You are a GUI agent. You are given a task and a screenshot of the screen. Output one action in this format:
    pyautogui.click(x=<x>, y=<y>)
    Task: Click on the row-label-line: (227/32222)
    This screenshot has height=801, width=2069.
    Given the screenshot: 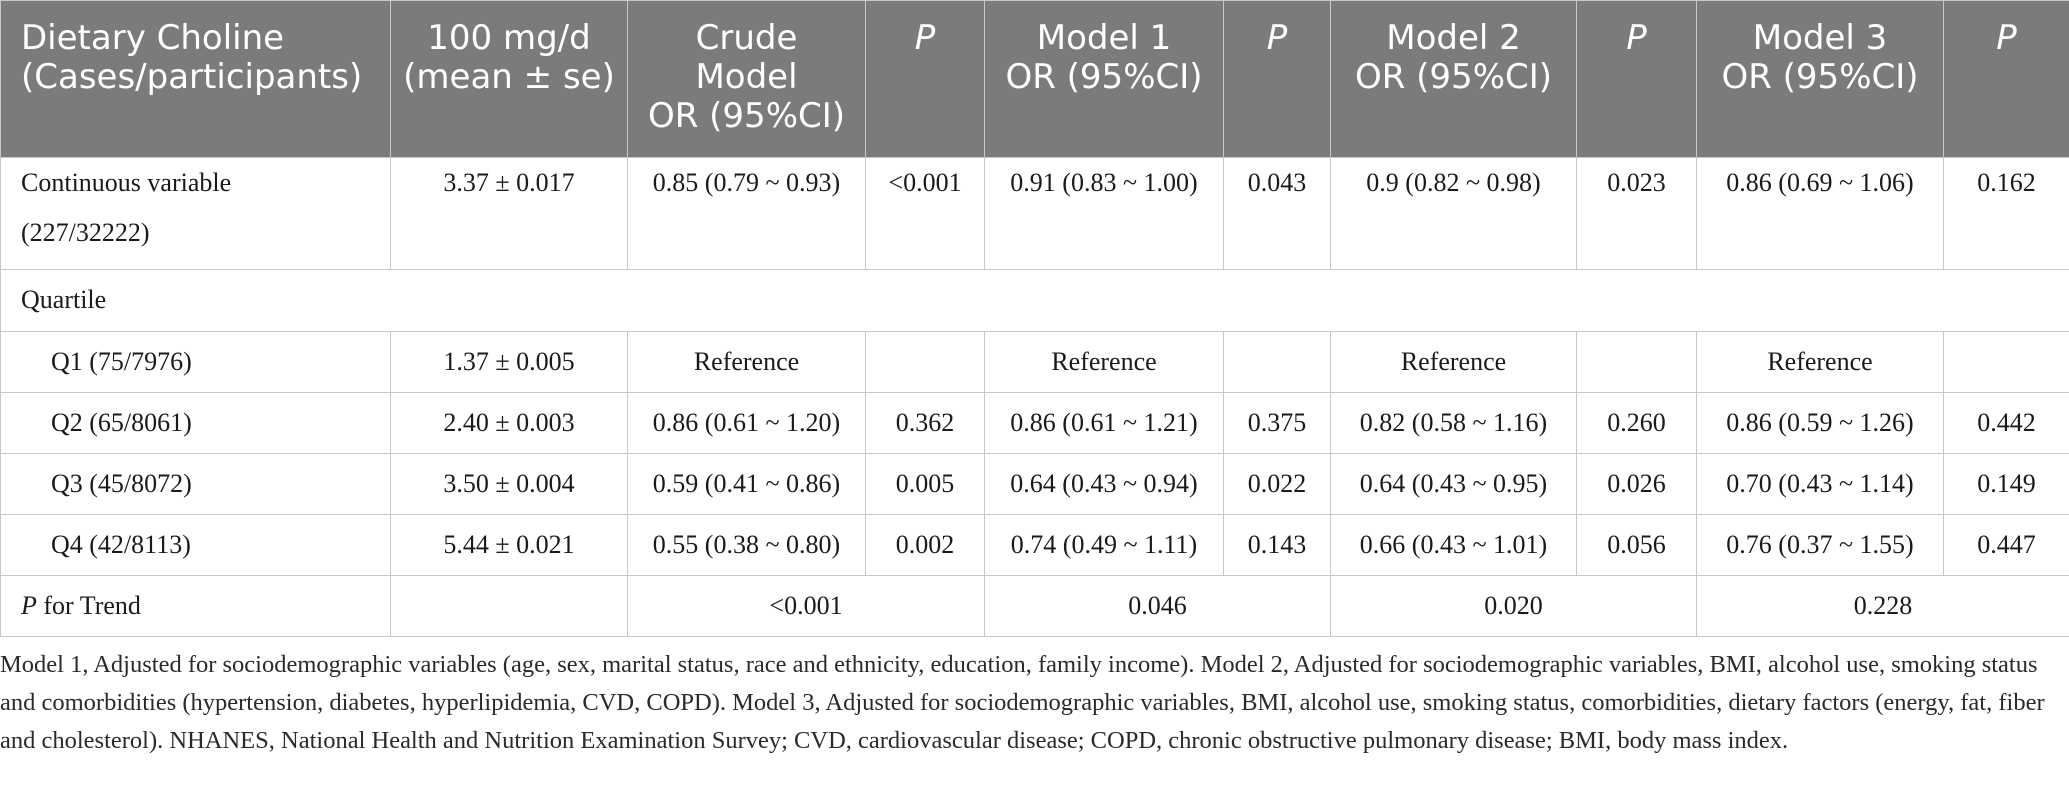 What is the action you would take?
    pyautogui.click(x=85, y=232)
    